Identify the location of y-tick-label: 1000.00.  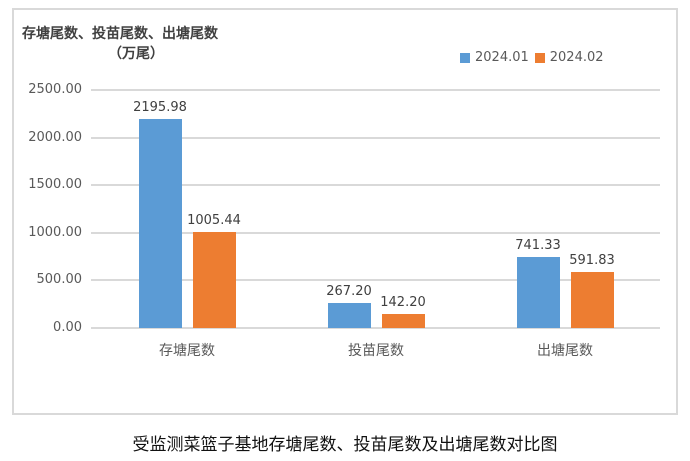
(55, 232).